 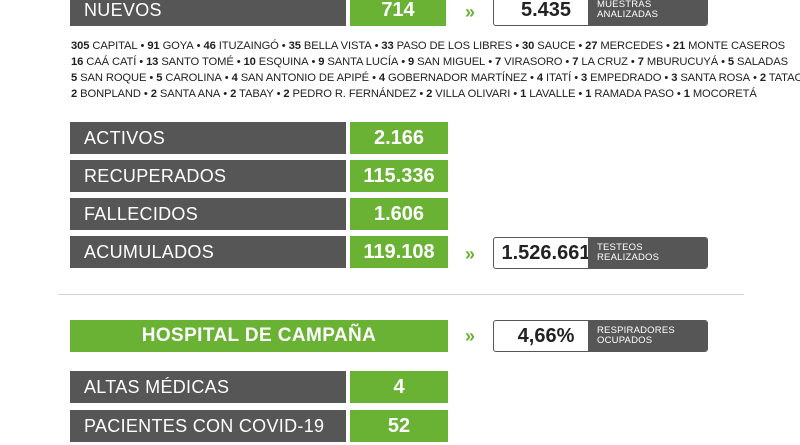 What do you see at coordinates (208, 13) in the screenshot?
I see `nuevos-label: NUEVOS` at bounding box center [208, 13].